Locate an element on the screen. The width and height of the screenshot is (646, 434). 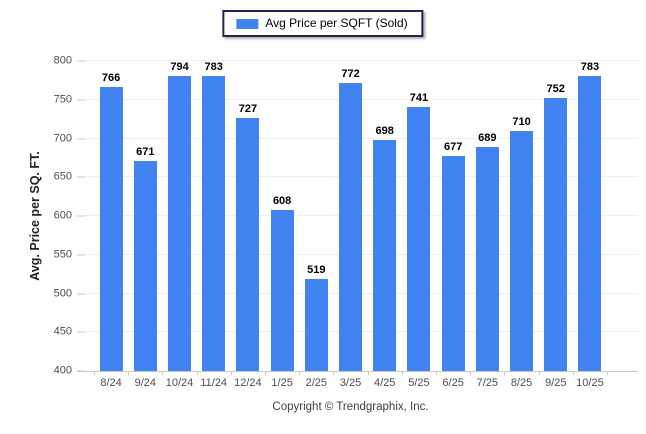
bar-value-label: 794 is located at coordinates (179, 67).